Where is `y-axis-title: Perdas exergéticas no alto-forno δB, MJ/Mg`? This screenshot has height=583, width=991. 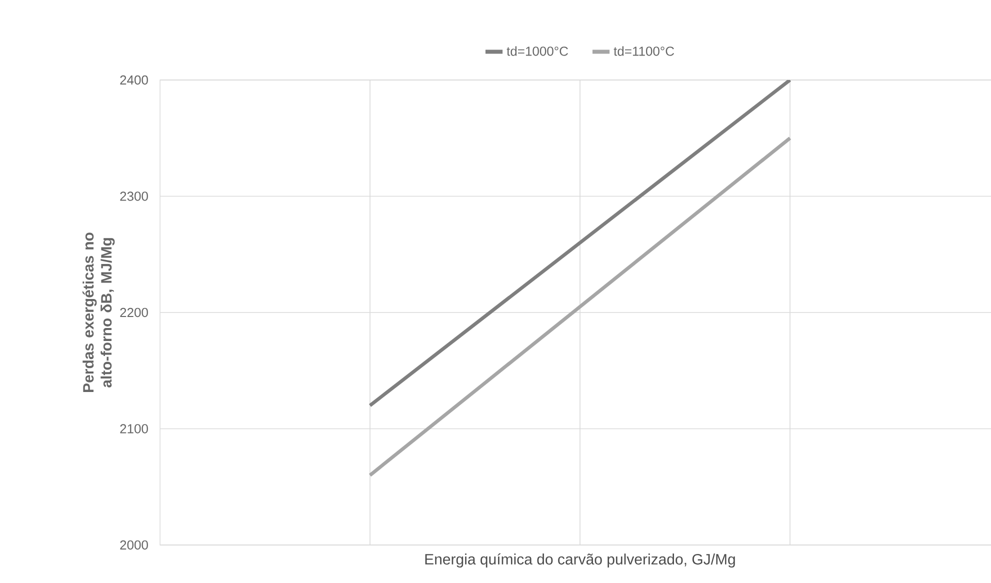 y-axis-title: Perdas exergéticas no alto-forno δB, MJ/Mg is located at coordinates (98, 312).